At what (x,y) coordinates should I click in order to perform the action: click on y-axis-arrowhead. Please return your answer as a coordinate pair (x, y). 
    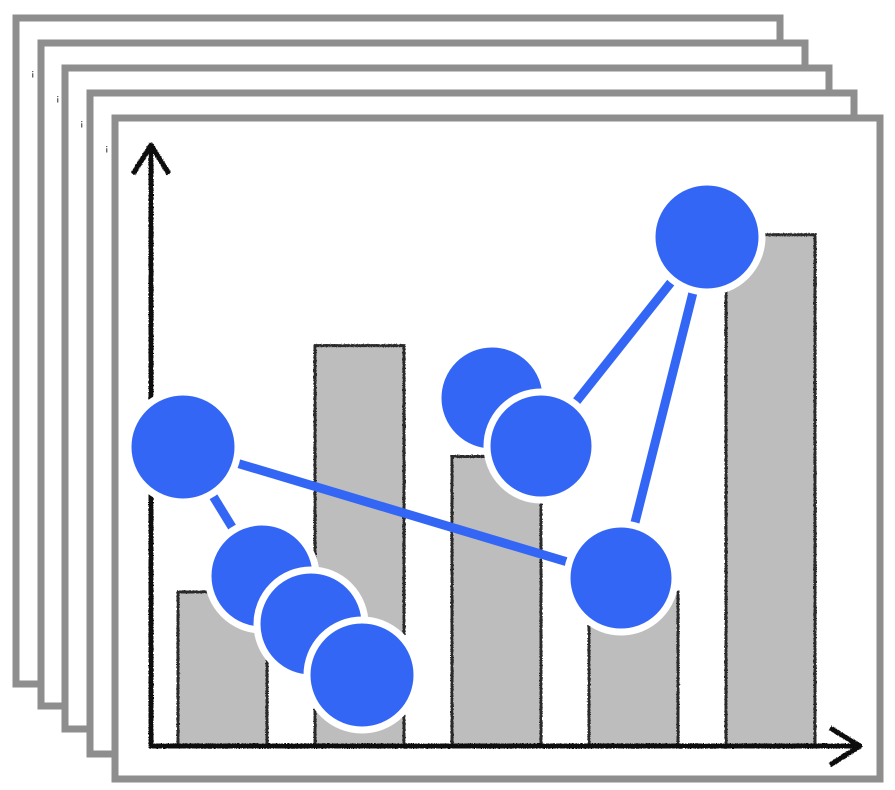
    Looking at the image, I should click on (151, 159).